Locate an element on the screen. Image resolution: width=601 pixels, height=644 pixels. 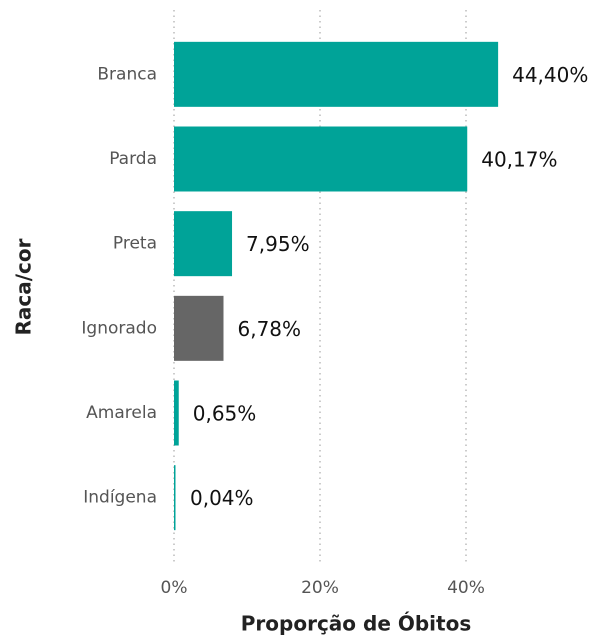
y-tick-label: Parda is located at coordinates (133, 159).